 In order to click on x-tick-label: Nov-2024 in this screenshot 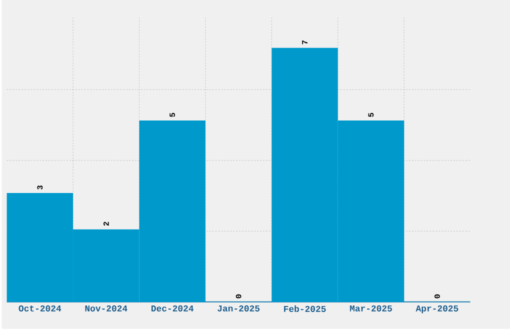, I will do `click(106, 309)`.